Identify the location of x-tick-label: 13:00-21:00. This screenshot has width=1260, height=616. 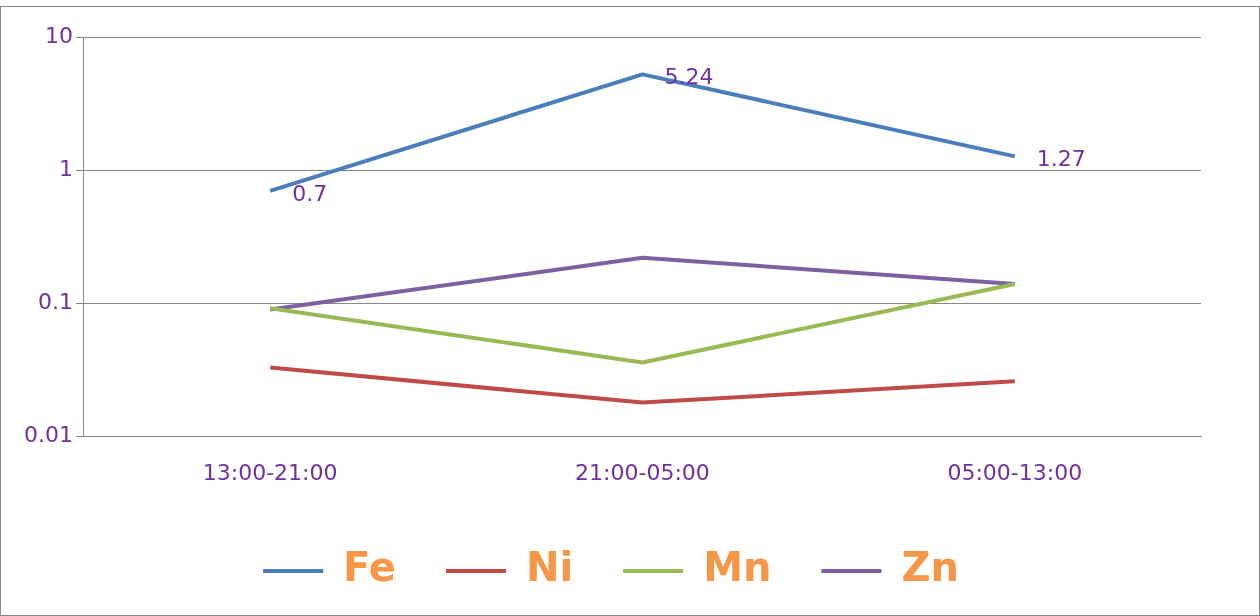
(270, 472).